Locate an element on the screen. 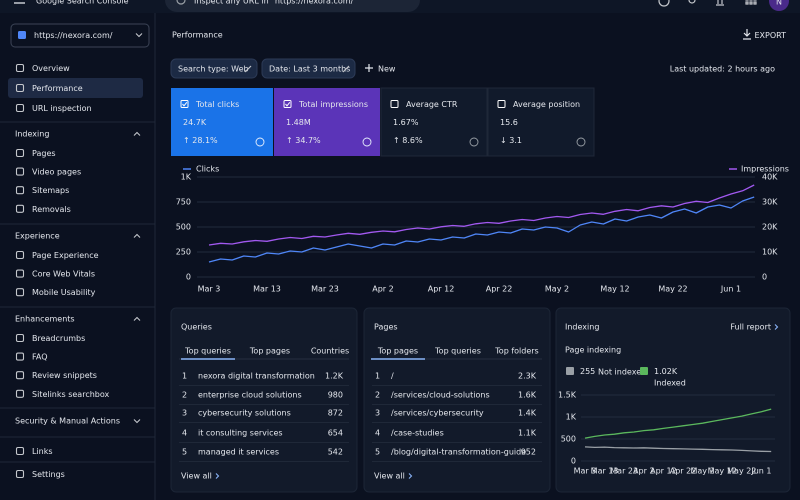 This screenshot has height=500, width=800. property-selector is located at coordinates (80, 35).